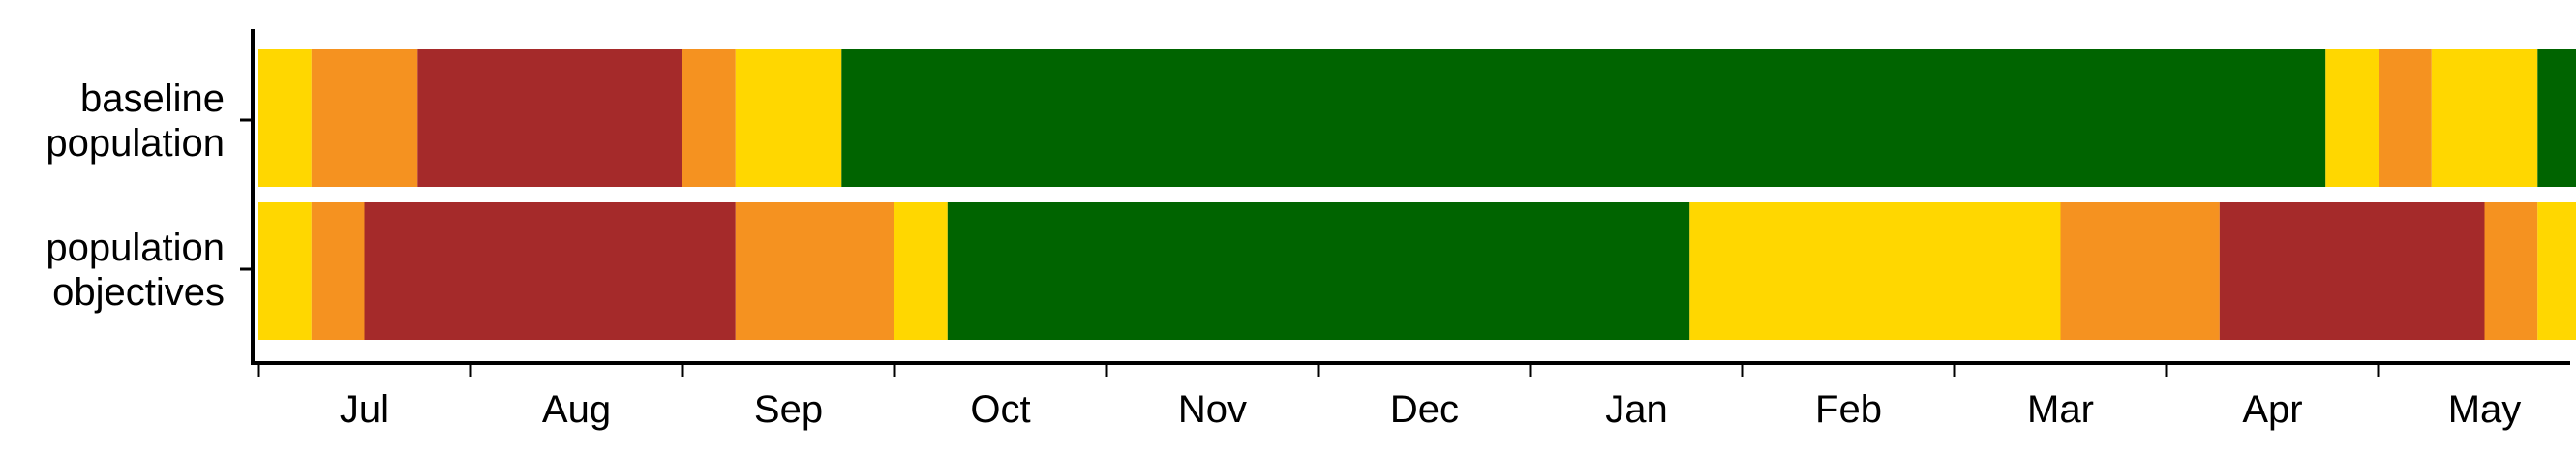 This screenshot has height=457, width=2576. I want to click on x-tick-label: Dec, so click(1424, 409).